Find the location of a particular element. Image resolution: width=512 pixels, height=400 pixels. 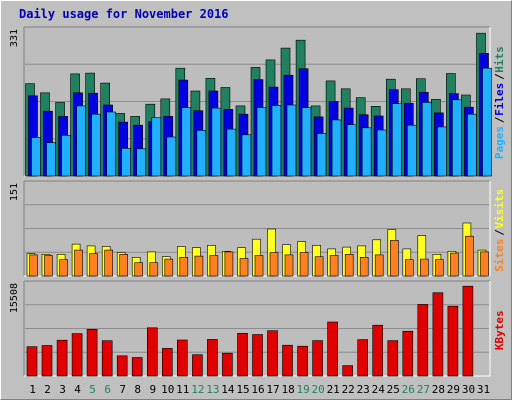

x-tick-label: 25 is located at coordinates (393, 389).